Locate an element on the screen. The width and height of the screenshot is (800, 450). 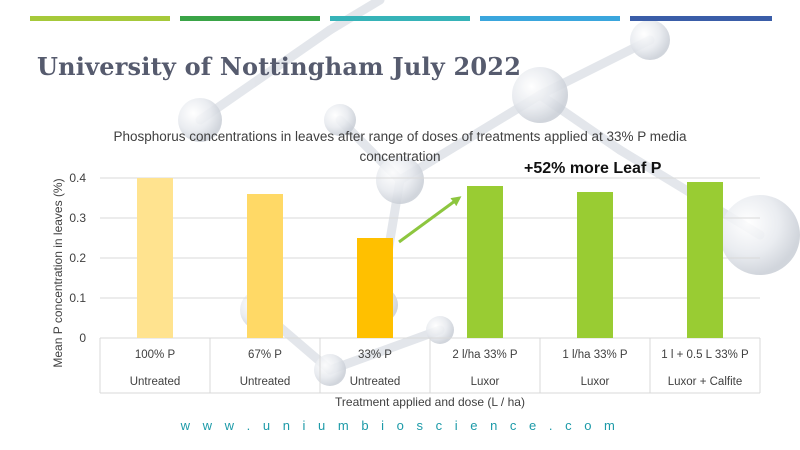
y-axis-ticks: 0 0.1 0.2 0.3 0.4 is located at coordinates (77, 258).